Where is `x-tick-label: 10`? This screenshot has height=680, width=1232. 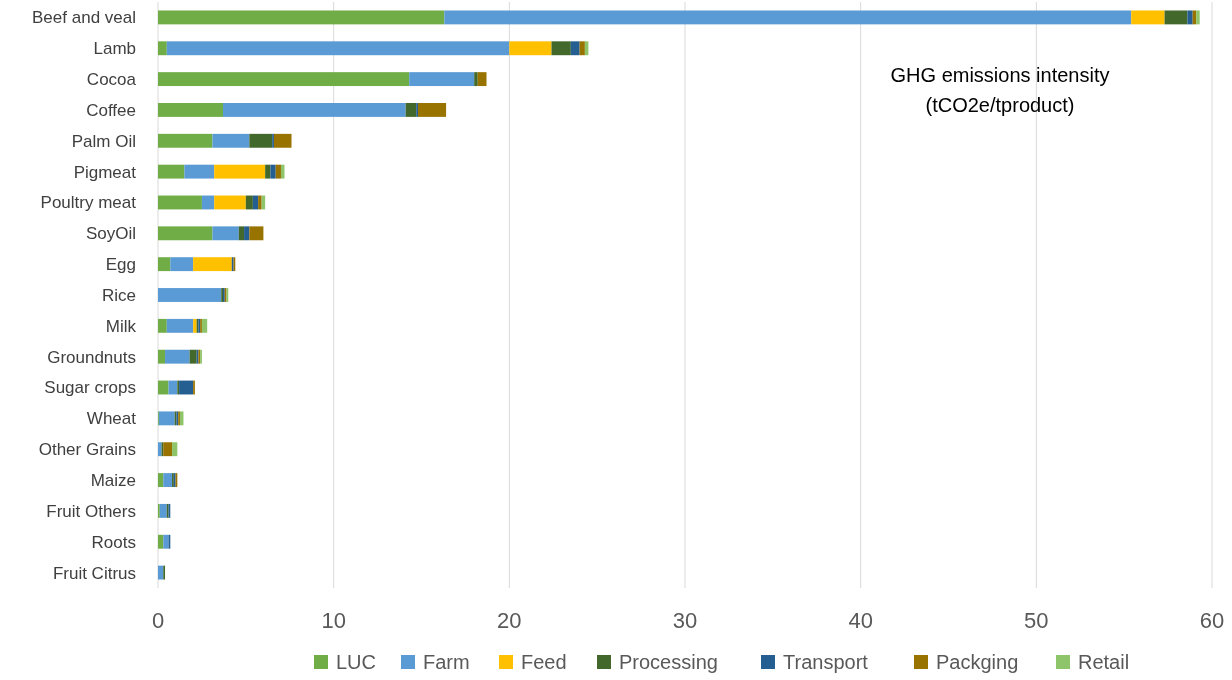 x-tick-label: 10 is located at coordinates (333, 620).